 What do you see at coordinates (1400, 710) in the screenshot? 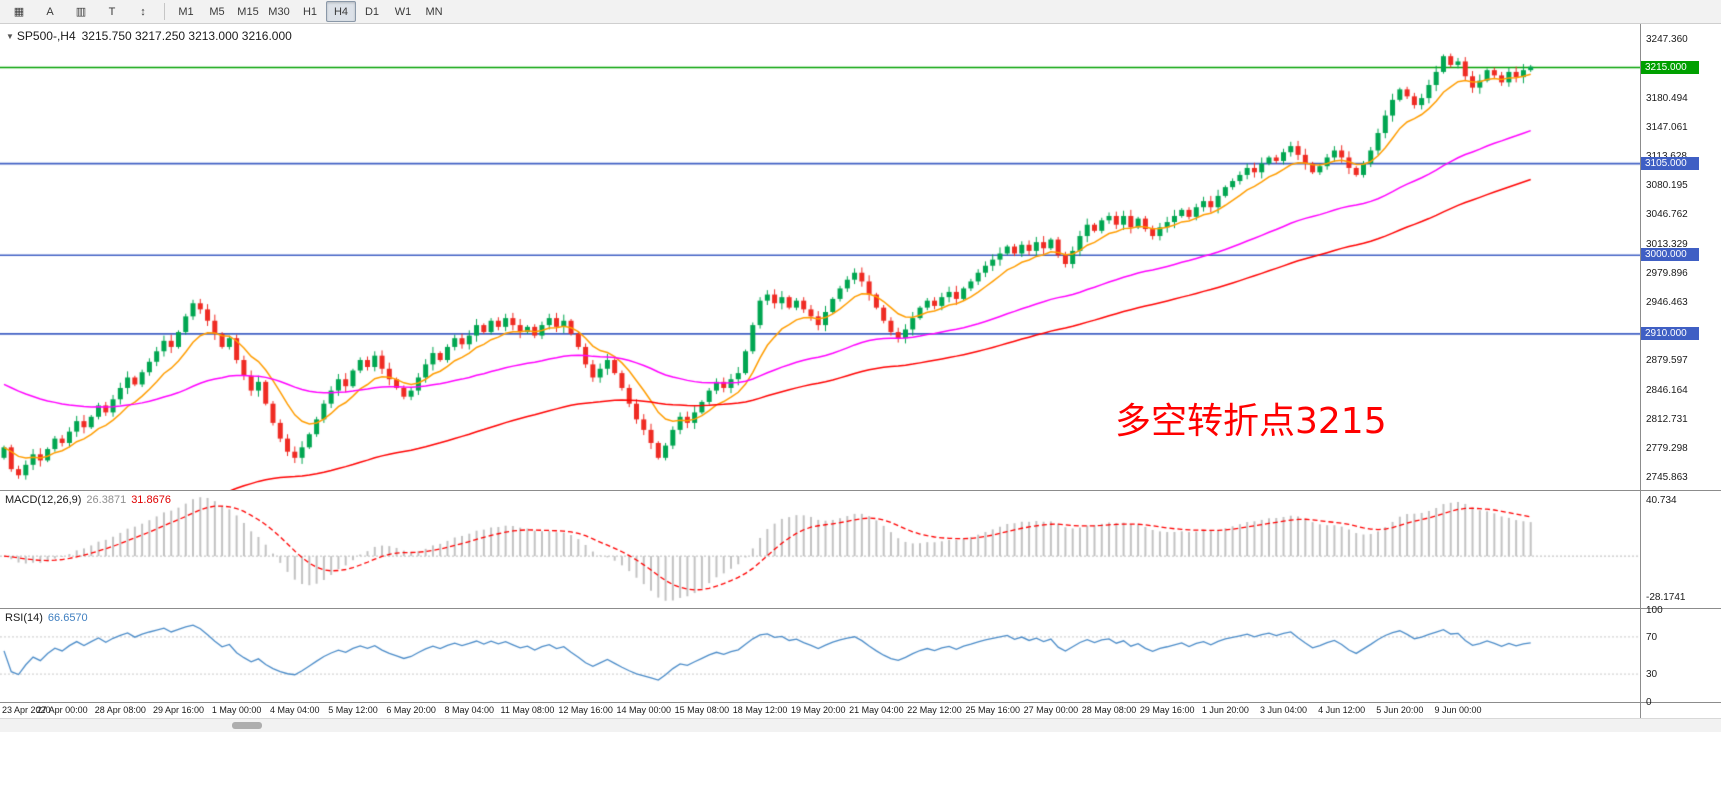
I see `time-axis-label: 5 Jun 20:00` at bounding box center [1400, 710].